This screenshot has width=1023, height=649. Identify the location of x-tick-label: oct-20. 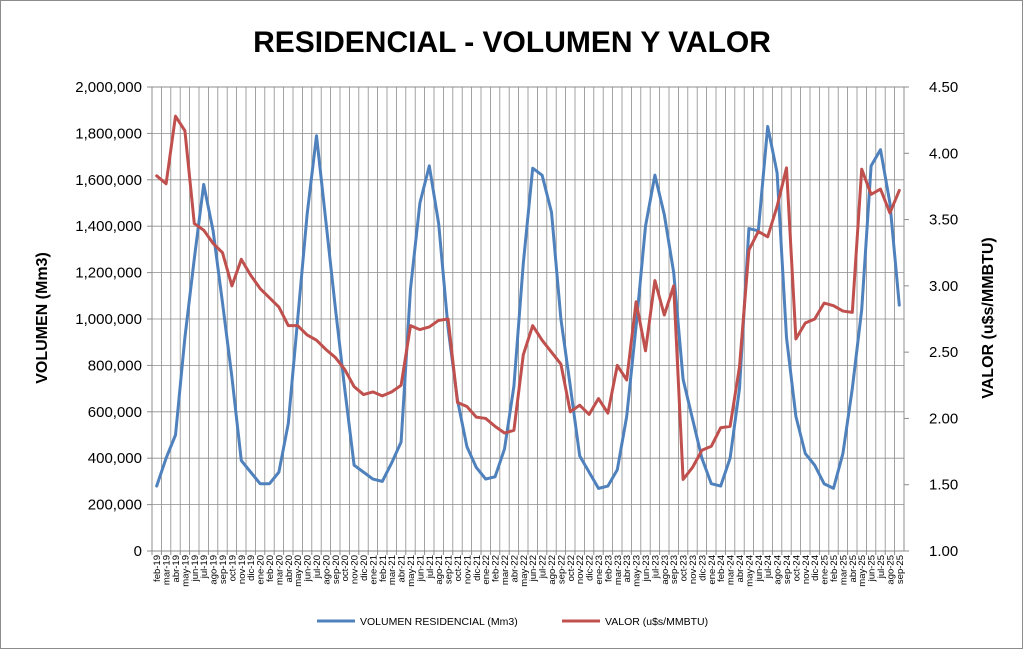
(345, 568).